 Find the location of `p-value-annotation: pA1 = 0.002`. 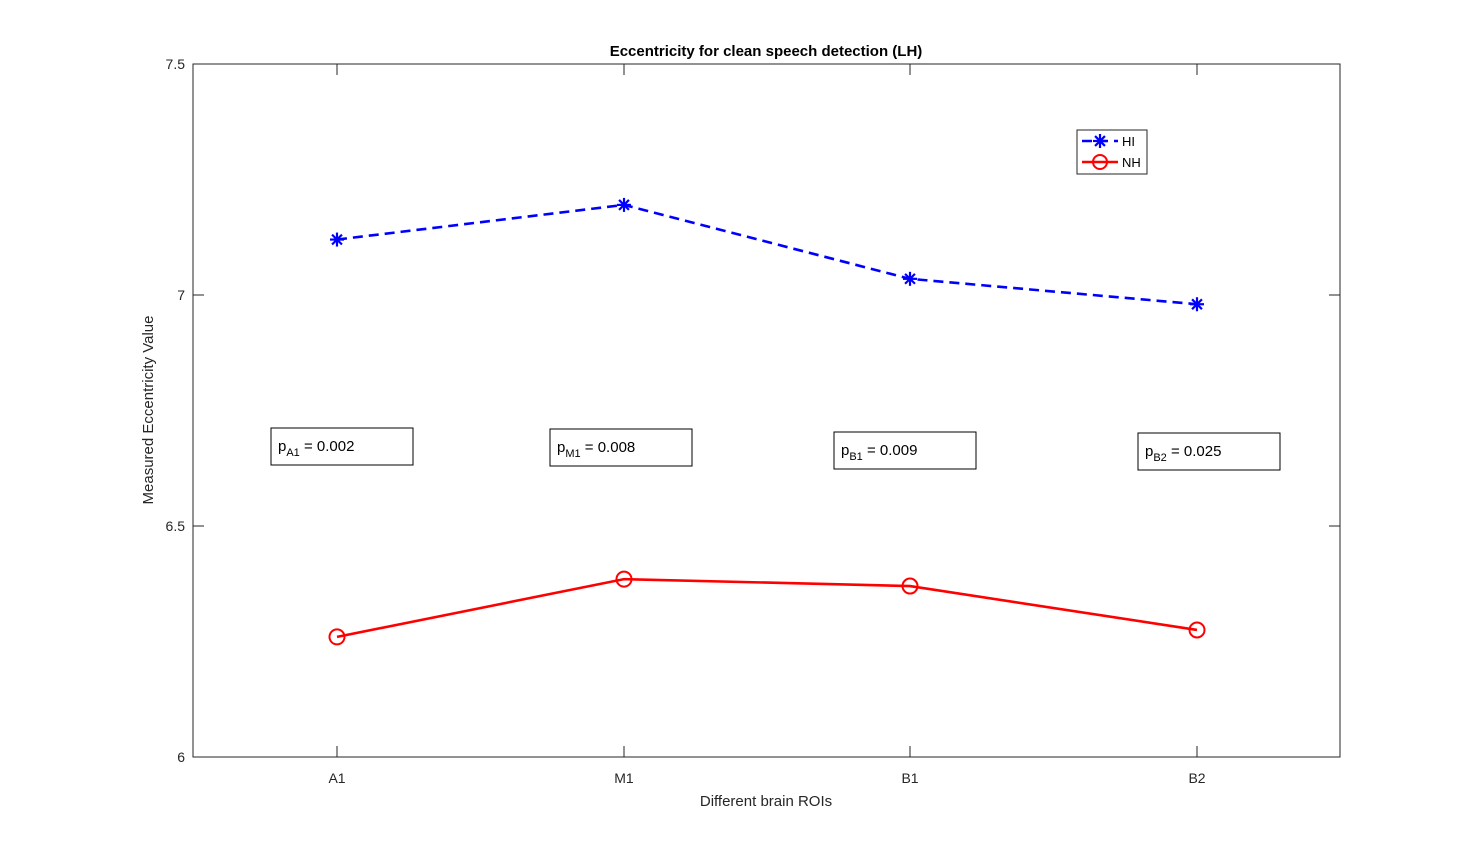

p-value-annotation: pA1 = 0.002 is located at coordinates (342, 446).